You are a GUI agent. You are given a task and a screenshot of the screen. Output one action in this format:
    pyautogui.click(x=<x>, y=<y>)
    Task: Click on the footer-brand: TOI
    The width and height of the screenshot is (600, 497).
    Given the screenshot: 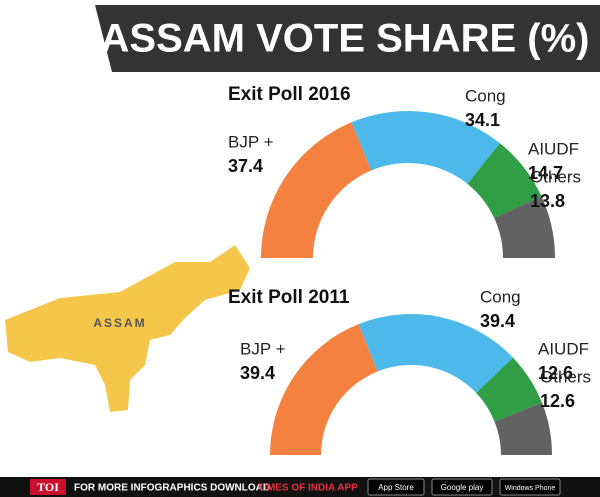 What is the action you would take?
    pyautogui.click(x=48, y=487)
    